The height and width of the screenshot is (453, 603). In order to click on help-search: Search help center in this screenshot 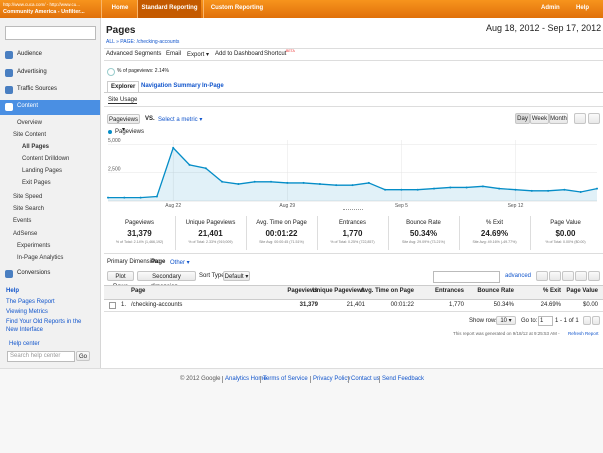, I will do `click(41, 356)`.